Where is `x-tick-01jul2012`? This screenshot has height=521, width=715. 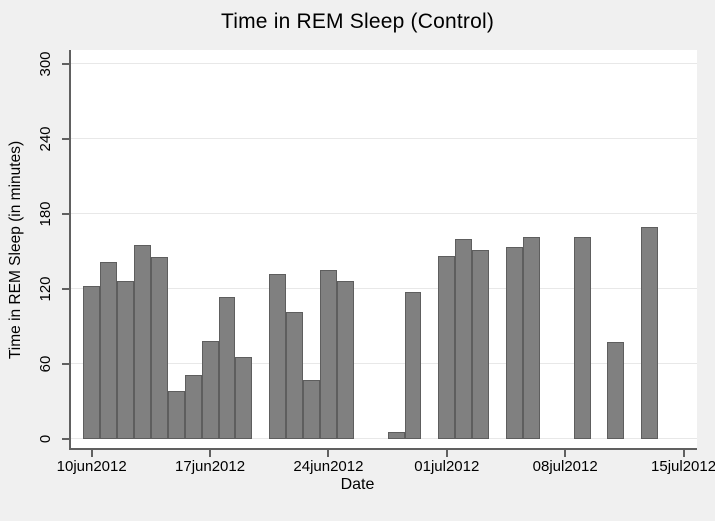
x-tick-01jul2012 is located at coordinates (446, 453).